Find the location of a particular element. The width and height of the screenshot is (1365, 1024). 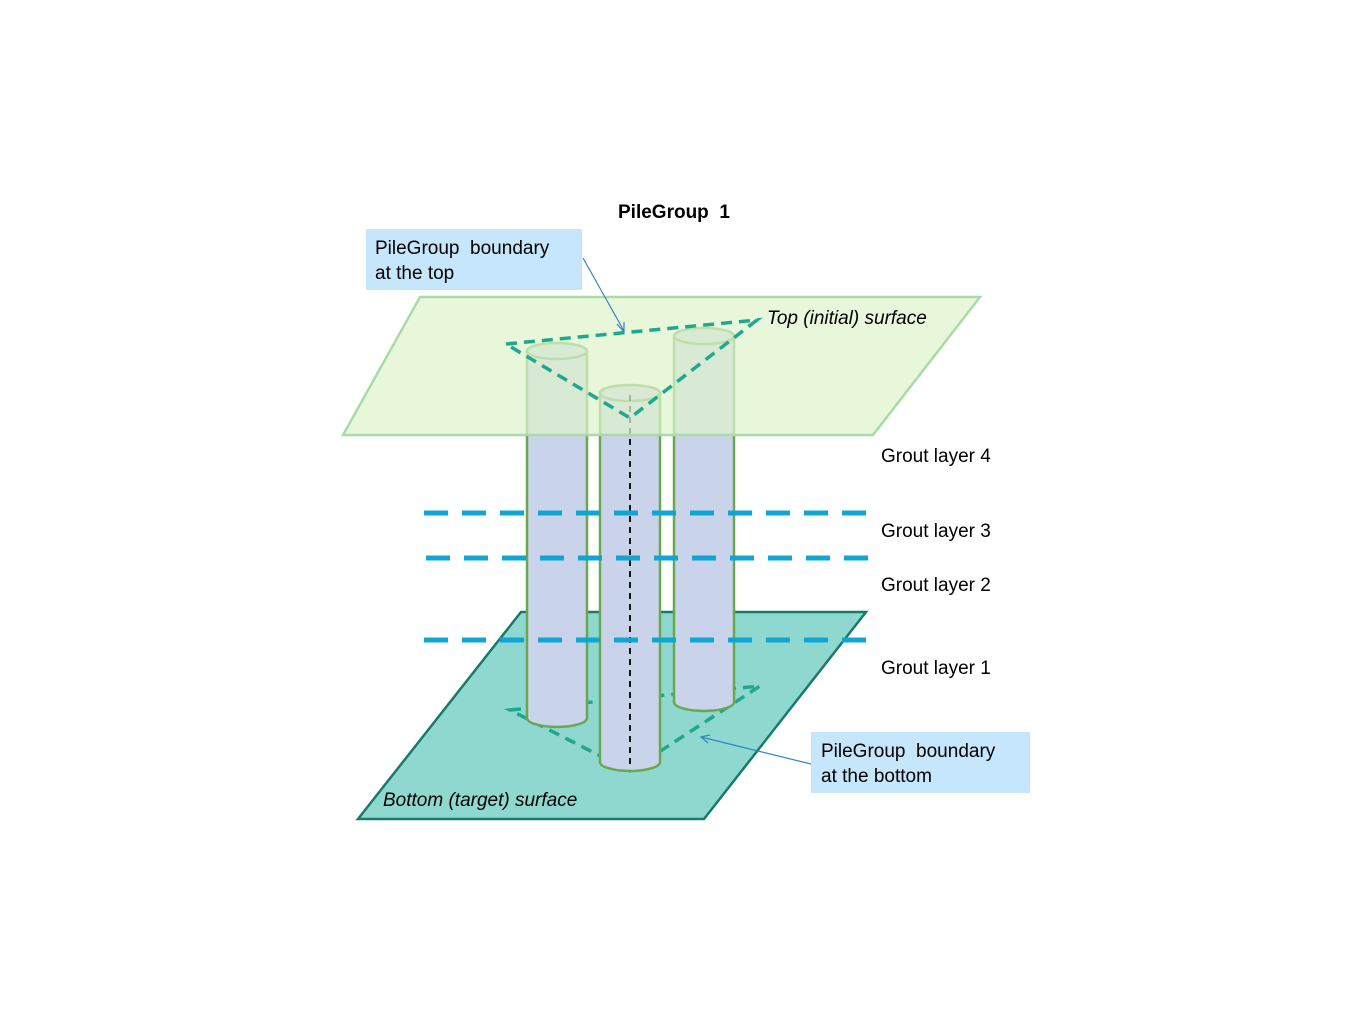

callout-bottom-boundary-line1: PileGroup boundary is located at coordinates (908, 751).